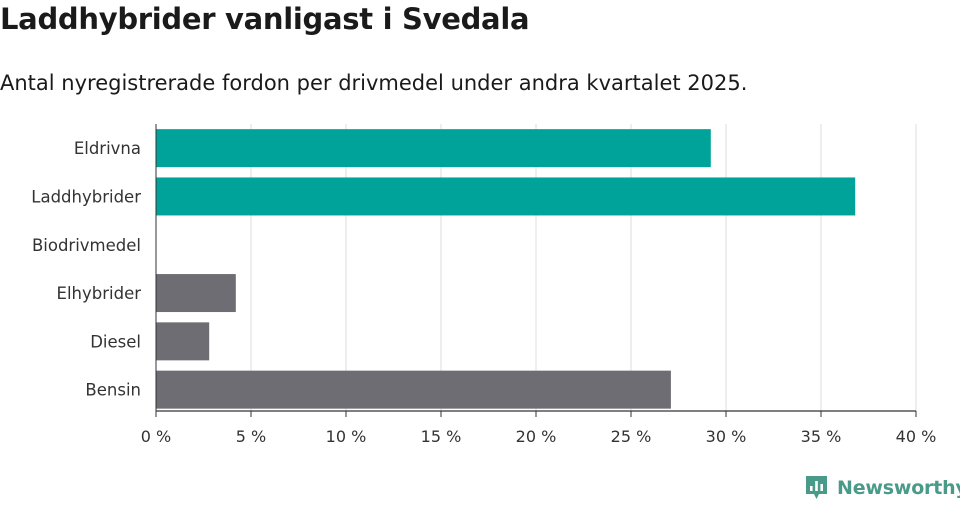 Image resolution: width=960 pixels, height=505 pixels. What do you see at coordinates (156, 436) in the screenshot?
I see `x-tick-label: 0 %` at bounding box center [156, 436].